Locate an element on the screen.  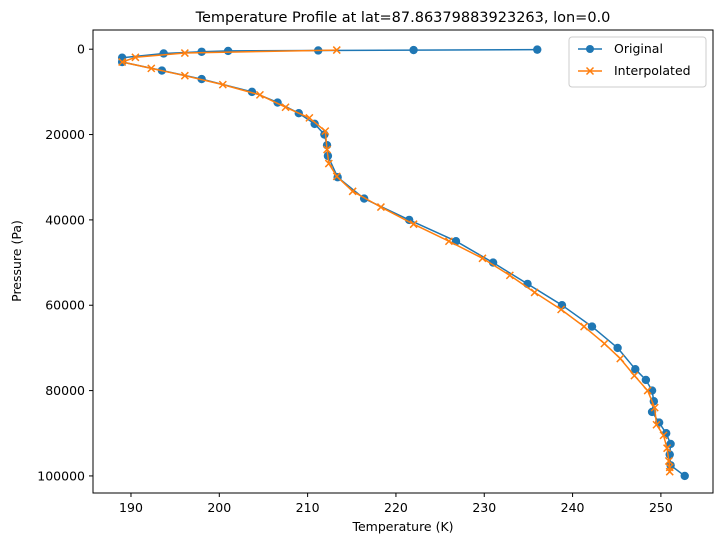
x-tick-label: 230 is located at coordinates (484, 507).